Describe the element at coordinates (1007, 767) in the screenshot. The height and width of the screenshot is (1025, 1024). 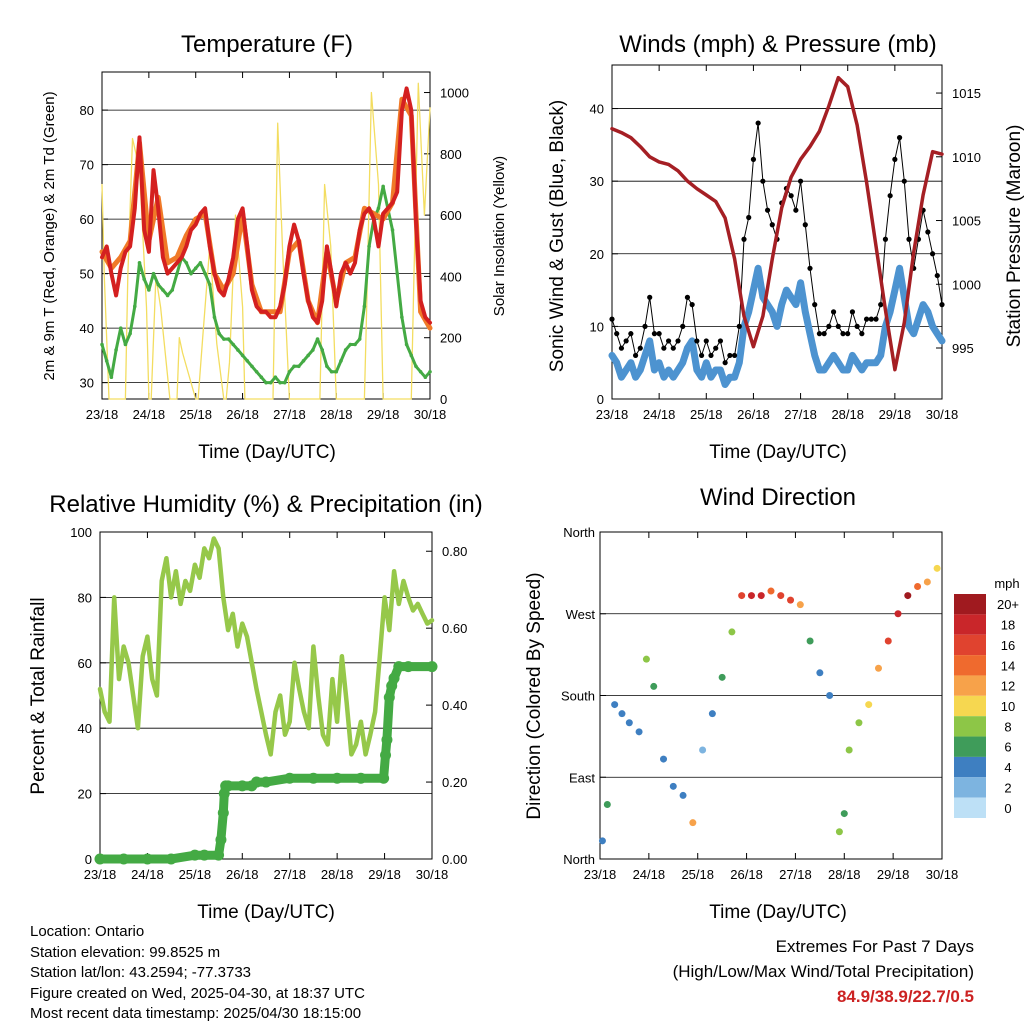
I see `legend-label: 4` at that location.